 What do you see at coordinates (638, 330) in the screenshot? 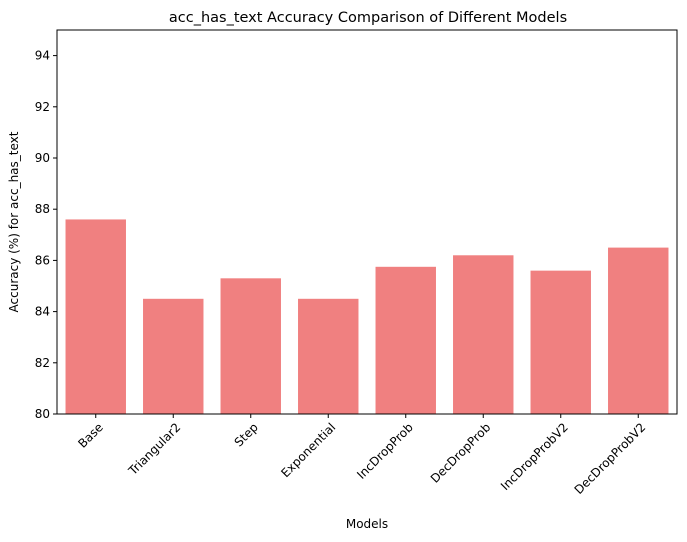
I see `bar-decdropprobv2` at bounding box center [638, 330].